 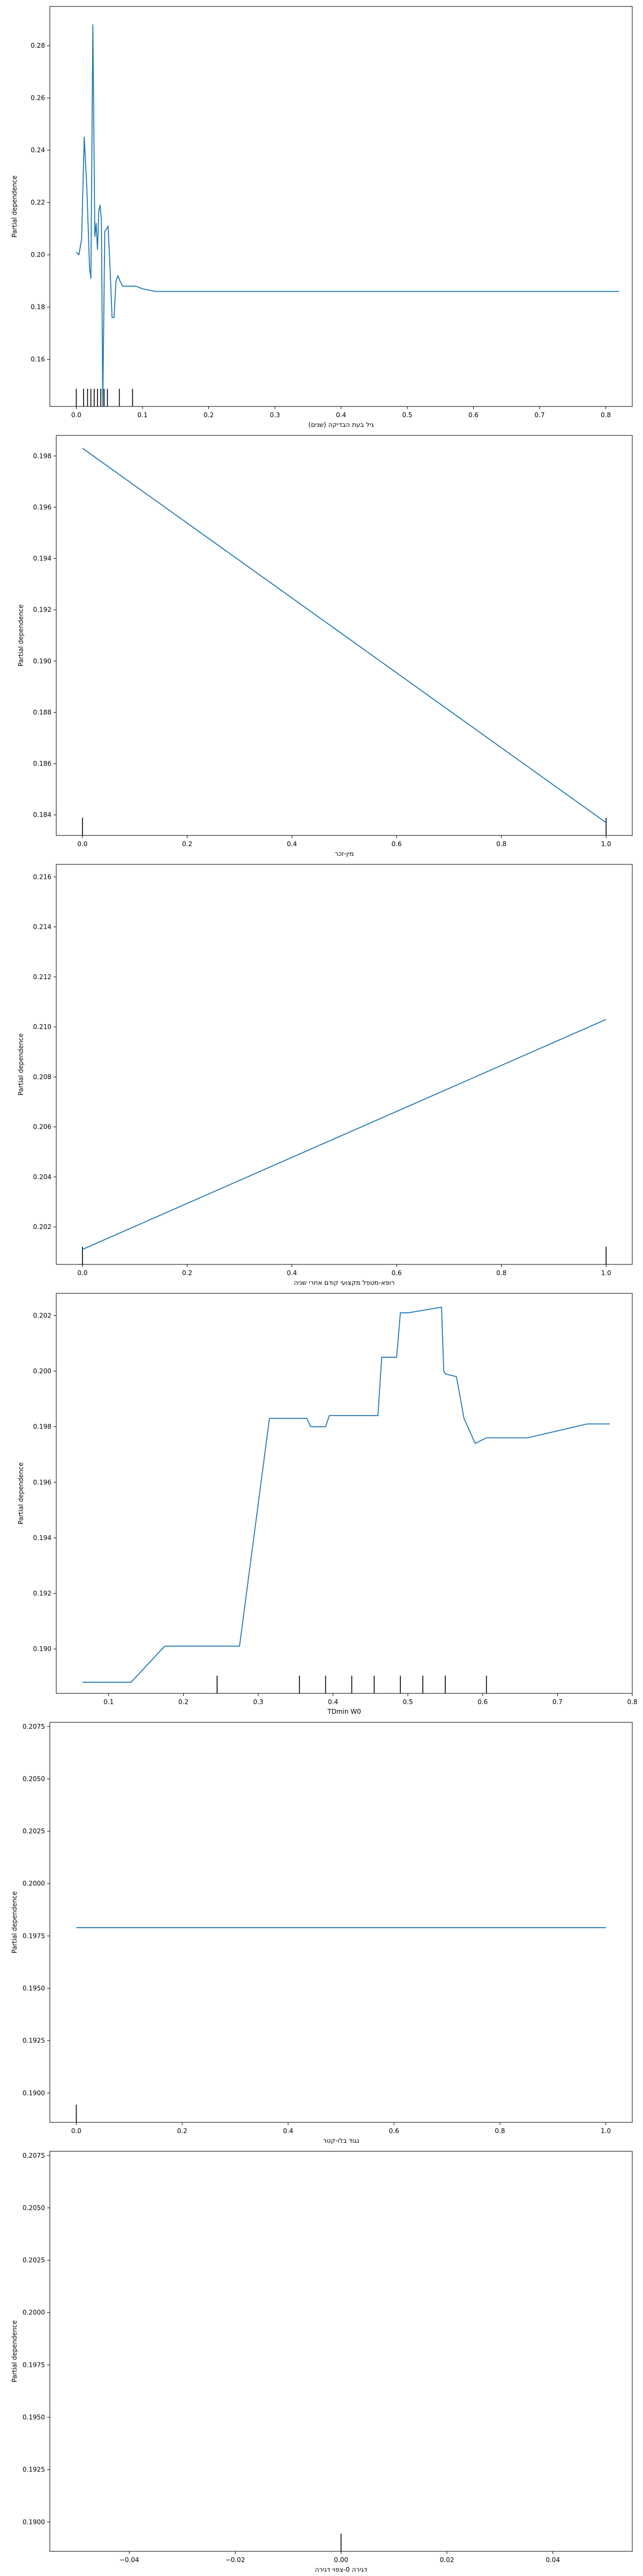 What do you see at coordinates (129, 2560) in the screenshot?
I see `x-tick-label: −0.04` at bounding box center [129, 2560].